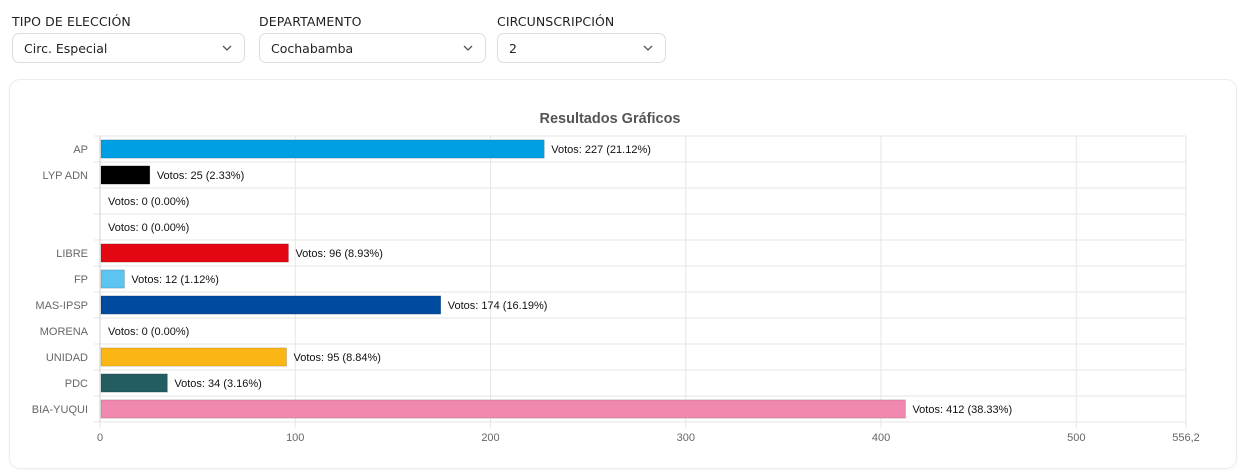 The width and height of the screenshot is (1239, 471). I want to click on x-tick-label: 400, so click(881, 438).